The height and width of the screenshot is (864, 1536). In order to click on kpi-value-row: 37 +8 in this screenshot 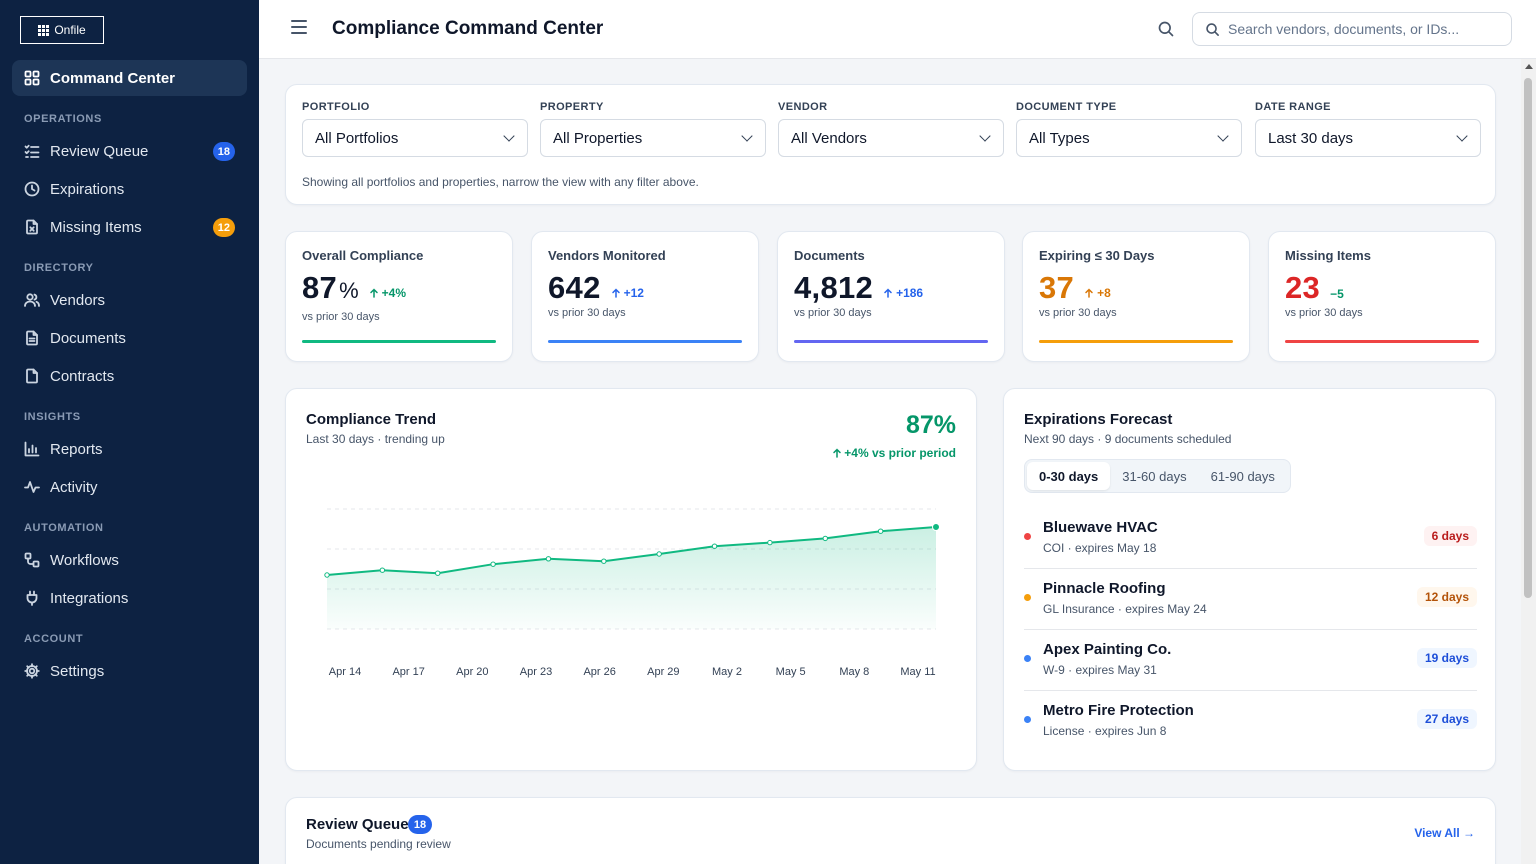, I will do `click(1075, 288)`.